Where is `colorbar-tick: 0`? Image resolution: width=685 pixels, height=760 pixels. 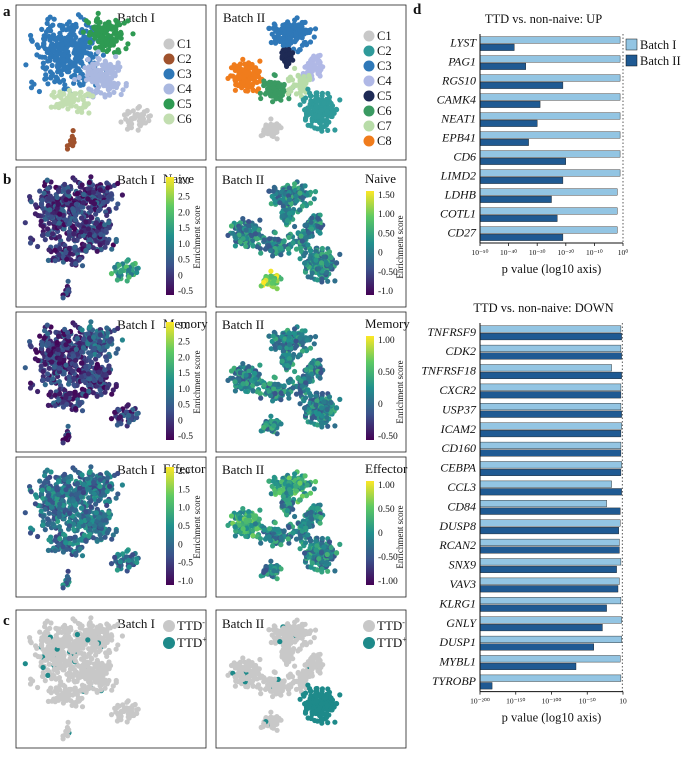 colorbar-tick: 0 is located at coordinates (380, 405).